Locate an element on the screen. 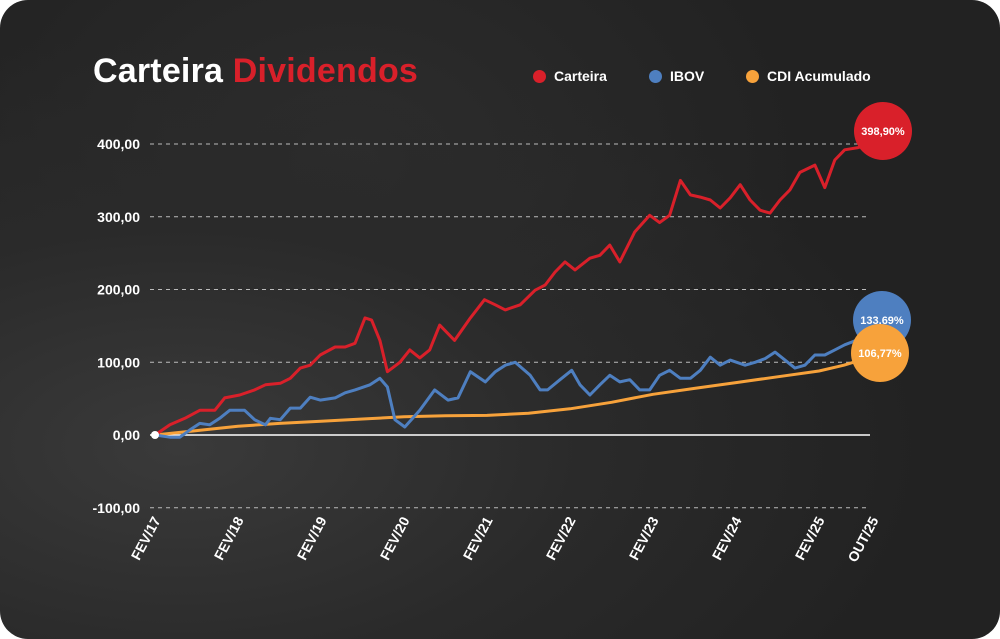  chart-title: Carteira Dividendos is located at coordinates (255, 71).